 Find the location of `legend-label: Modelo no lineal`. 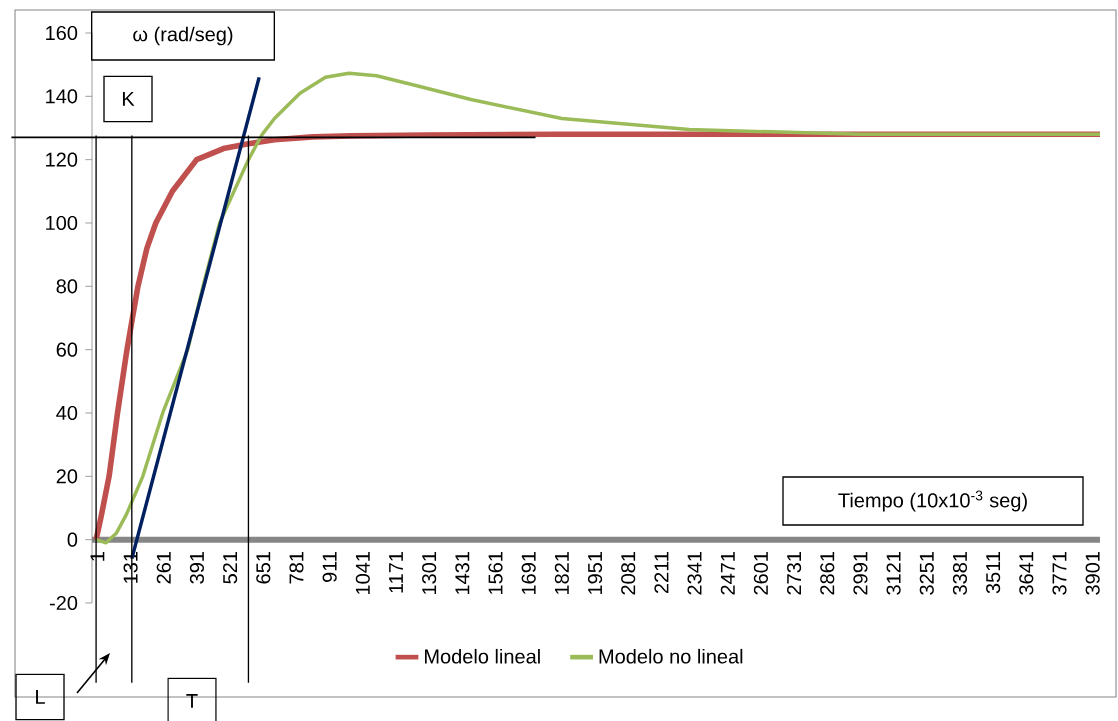

legend-label: Modelo no lineal is located at coordinates (671, 656).